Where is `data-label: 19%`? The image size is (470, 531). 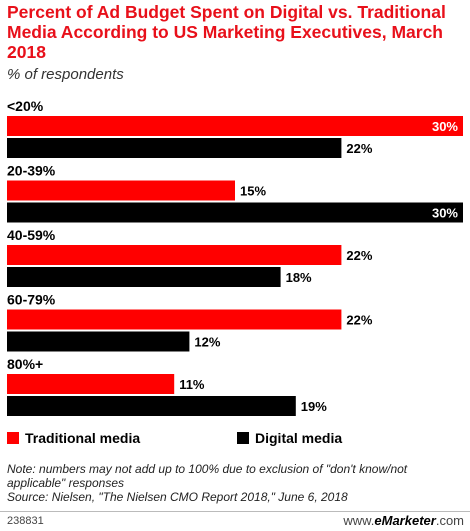 data-label: 19% is located at coordinates (314, 406).